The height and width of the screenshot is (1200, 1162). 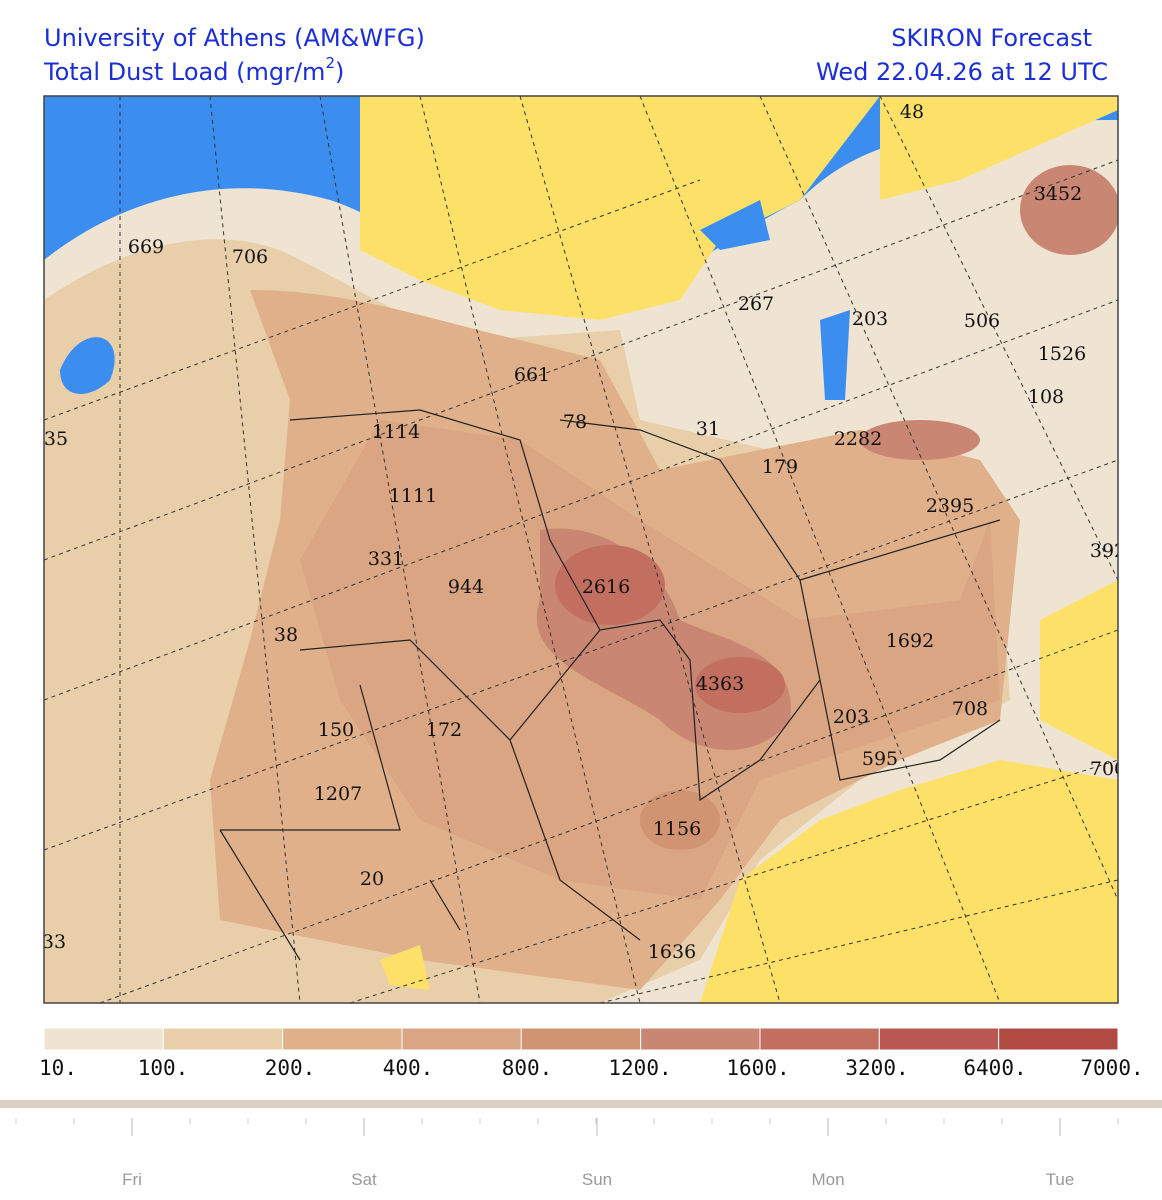 What do you see at coordinates (827, 1179) in the screenshot?
I see `timeline-day-label: Mon` at bounding box center [827, 1179].